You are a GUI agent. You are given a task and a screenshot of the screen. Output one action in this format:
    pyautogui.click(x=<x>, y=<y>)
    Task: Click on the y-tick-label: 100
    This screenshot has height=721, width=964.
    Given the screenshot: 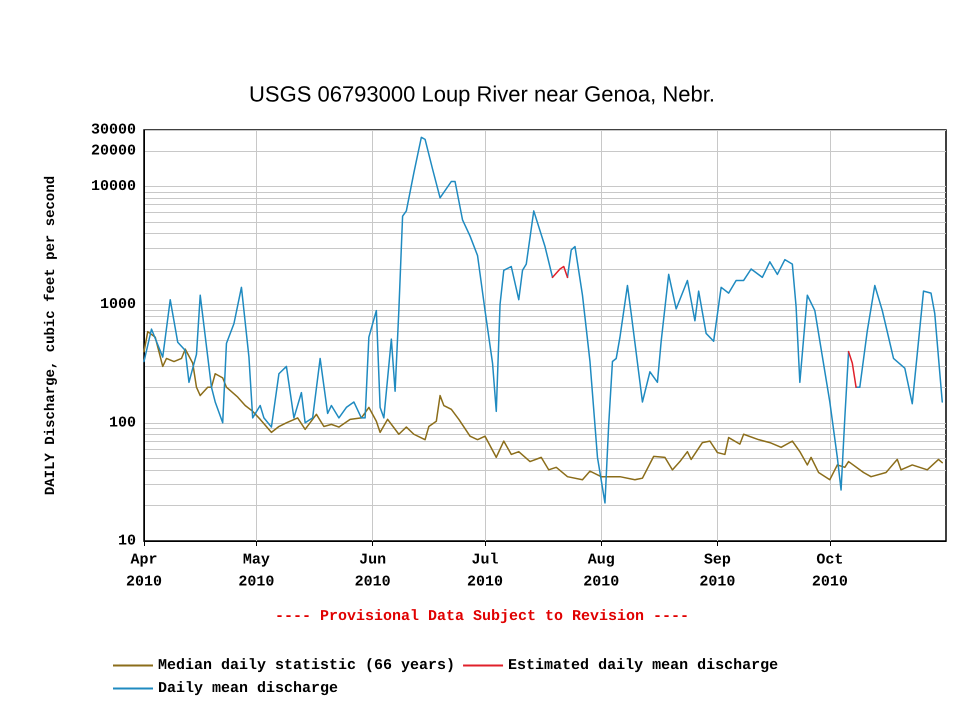 What is the action you would take?
    pyautogui.click(x=122, y=423)
    